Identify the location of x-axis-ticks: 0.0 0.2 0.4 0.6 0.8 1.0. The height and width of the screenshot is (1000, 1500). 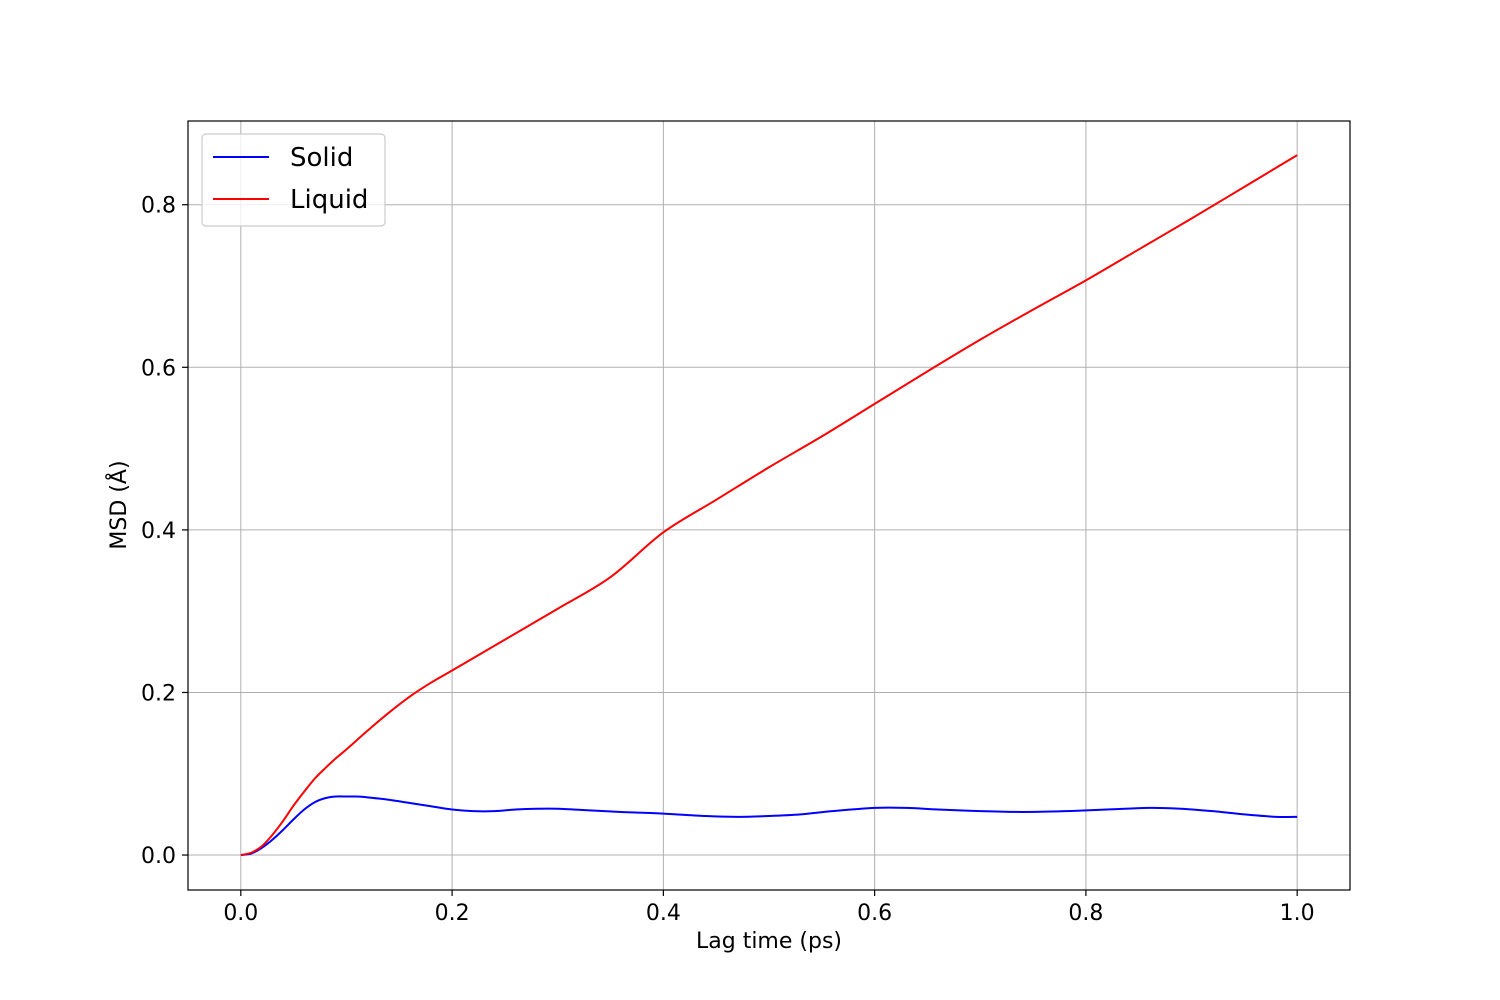
(769, 908).